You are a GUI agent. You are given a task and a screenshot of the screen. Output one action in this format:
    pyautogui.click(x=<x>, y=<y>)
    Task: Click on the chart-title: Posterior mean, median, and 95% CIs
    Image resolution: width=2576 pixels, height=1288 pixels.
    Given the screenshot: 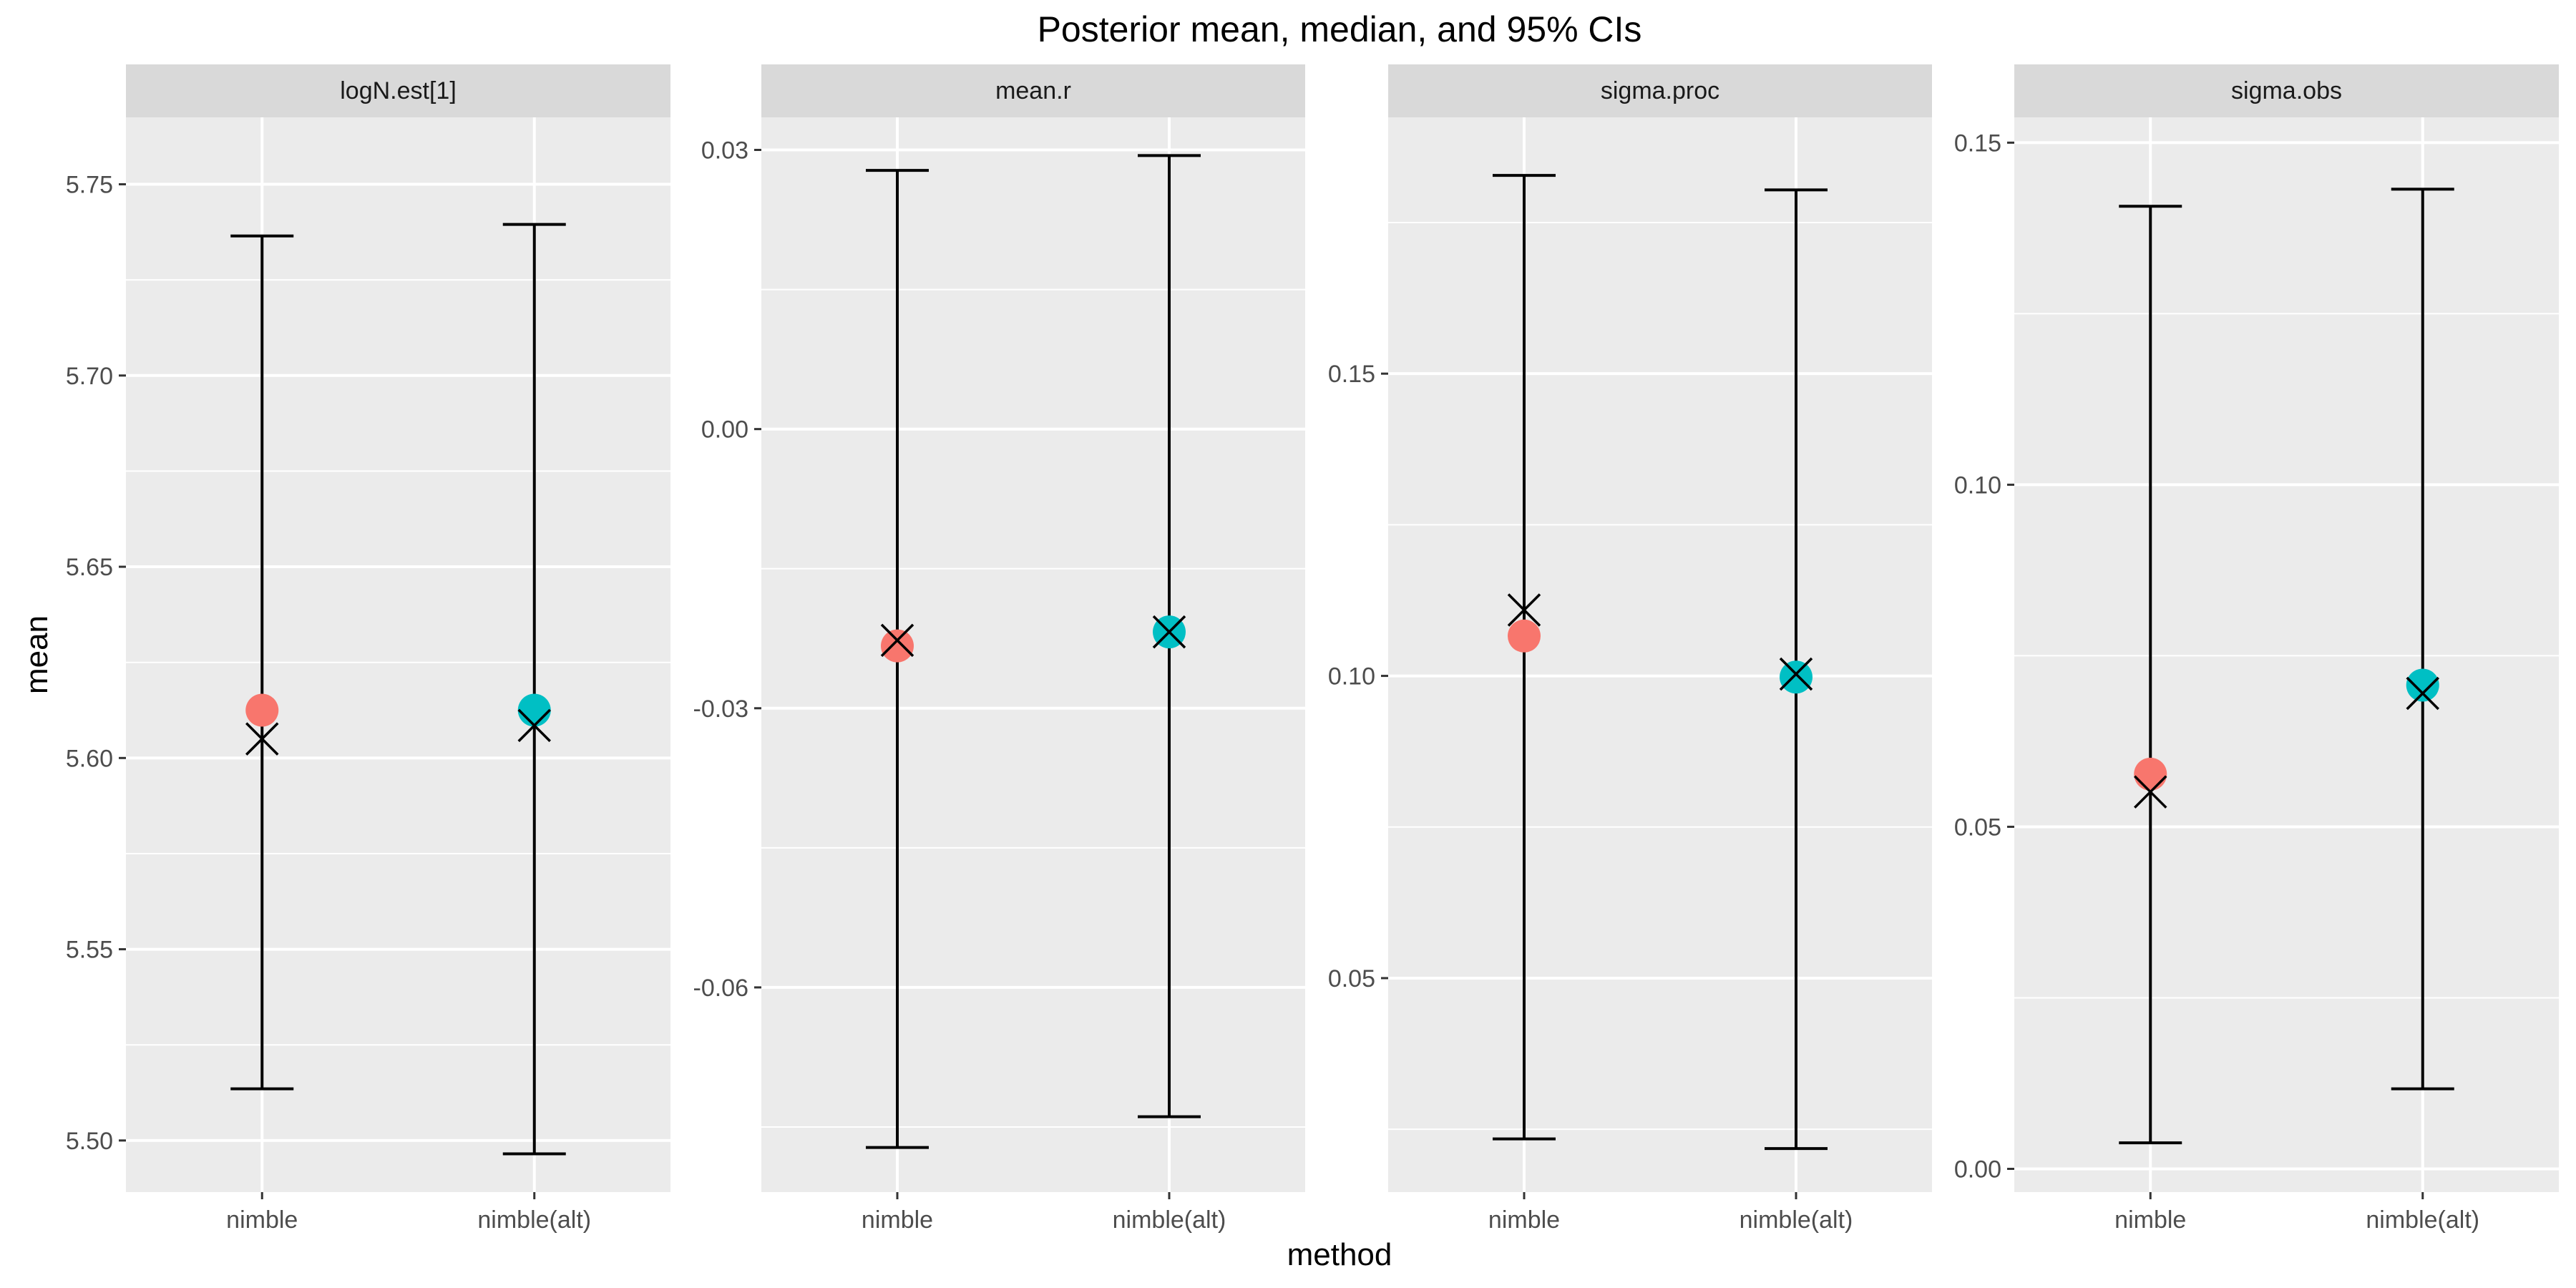 What is the action you would take?
    pyautogui.click(x=1340, y=29)
    